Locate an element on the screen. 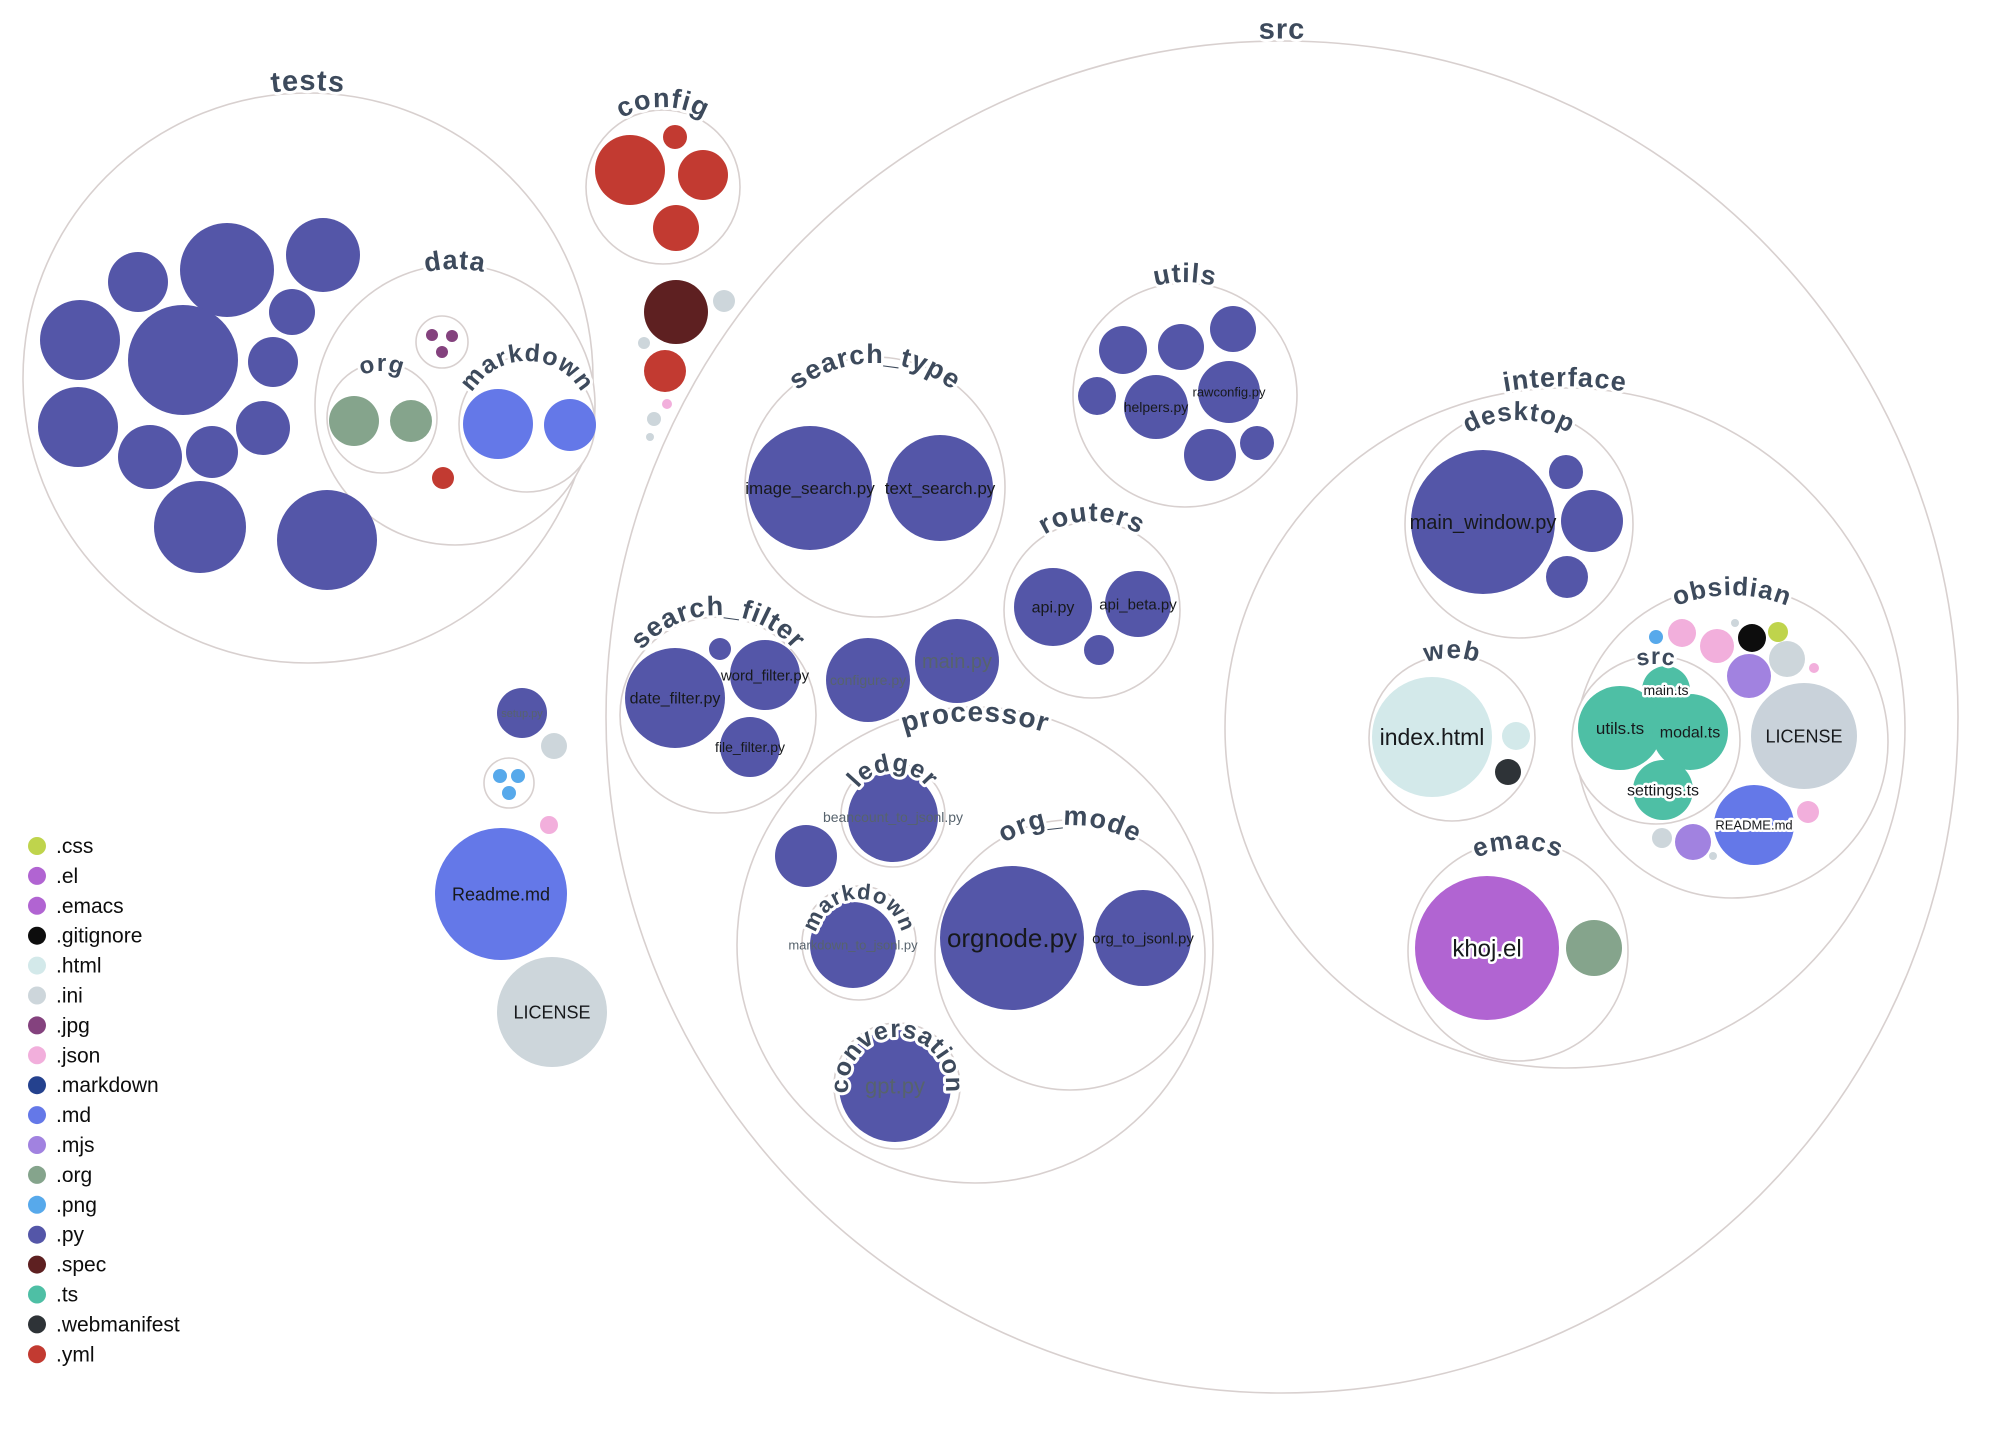  legend-label-py: .py is located at coordinates (70, 1235).